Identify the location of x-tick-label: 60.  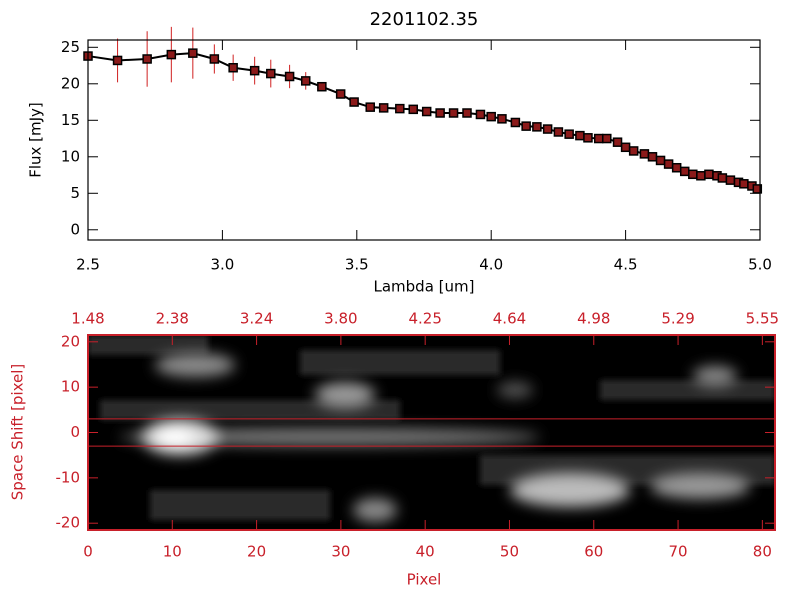
(593, 552).